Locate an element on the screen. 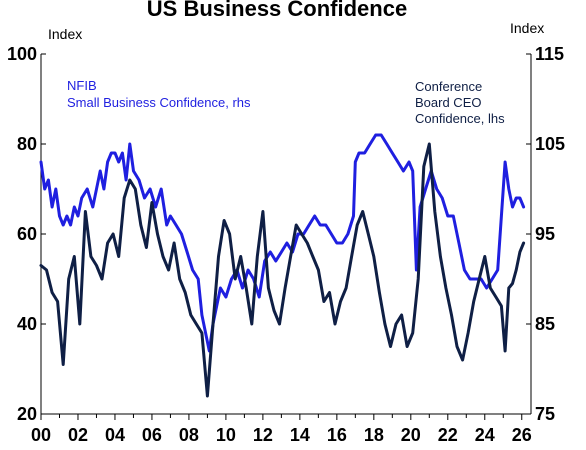  x-tick-label: 20 is located at coordinates (411, 435).